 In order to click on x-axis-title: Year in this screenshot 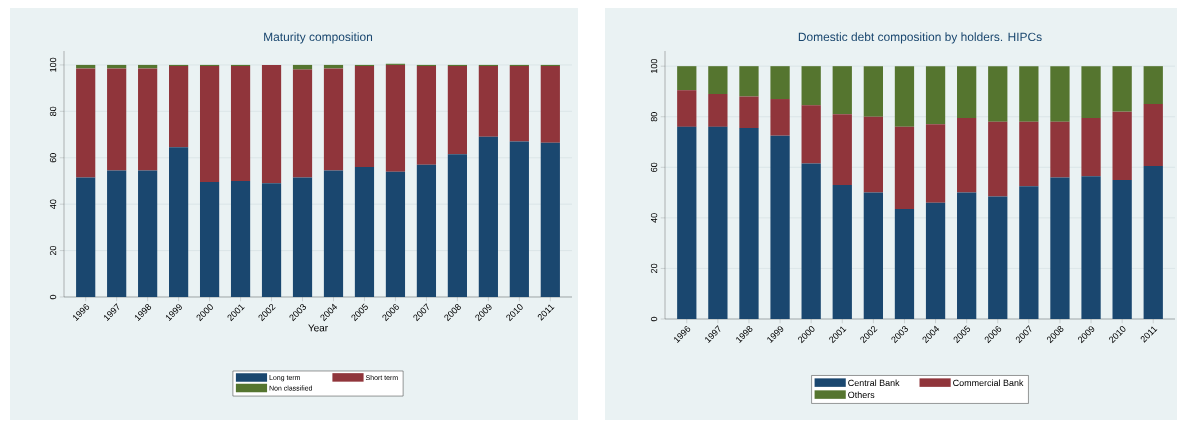, I will do `click(318, 328)`.